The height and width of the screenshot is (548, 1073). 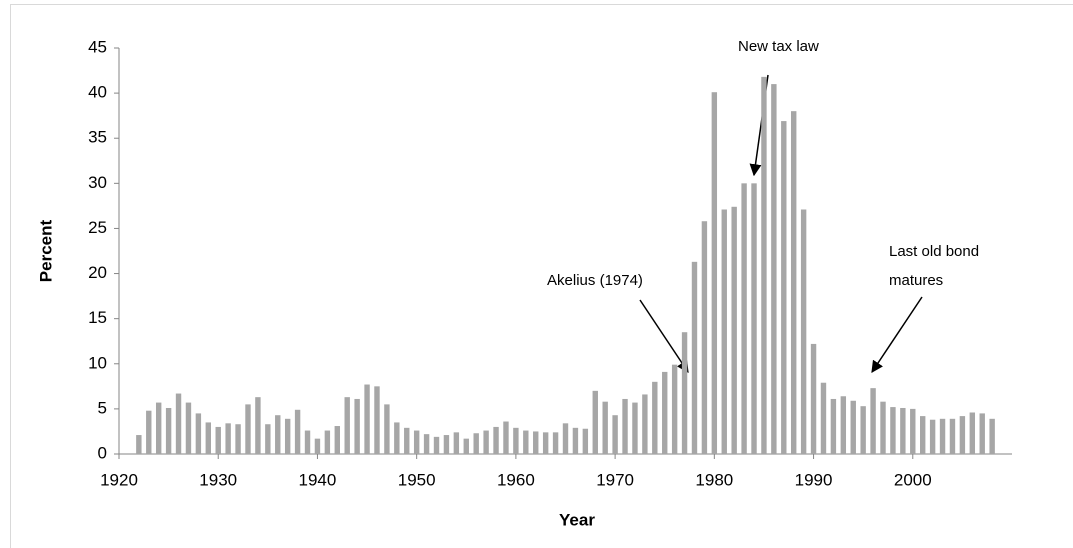 I want to click on annotation: New tax law, so click(x=778, y=46).